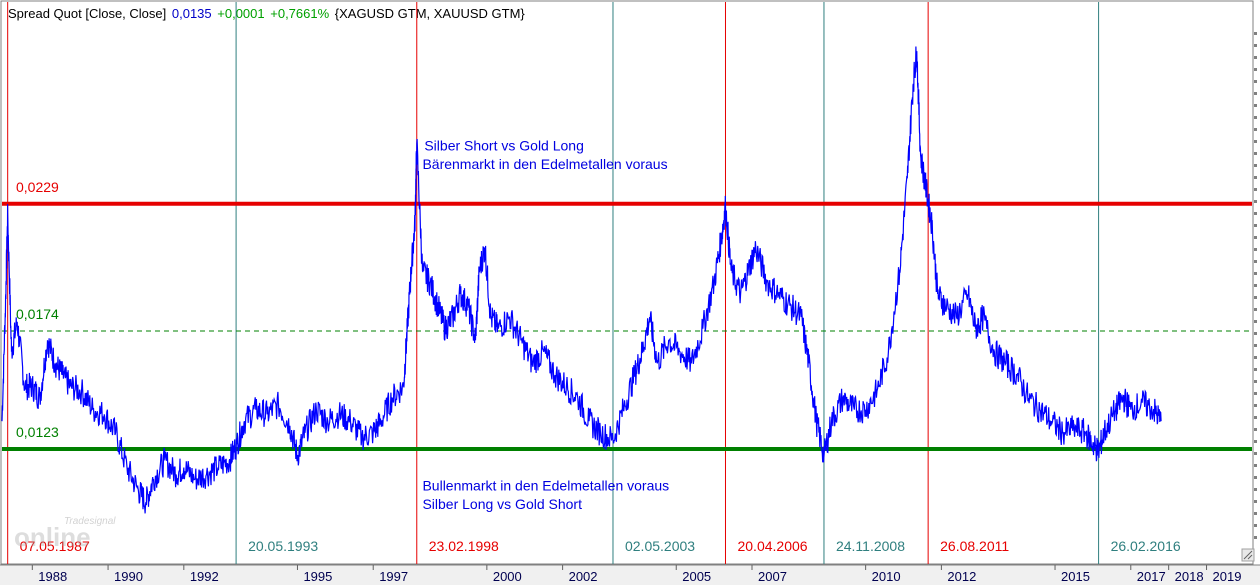 The height and width of the screenshot is (585, 1260). What do you see at coordinates (502, 504) in the screenshot?
I see `annotation-text-3: Silber Long vs Gold Short` at bounding box center [502, 504].